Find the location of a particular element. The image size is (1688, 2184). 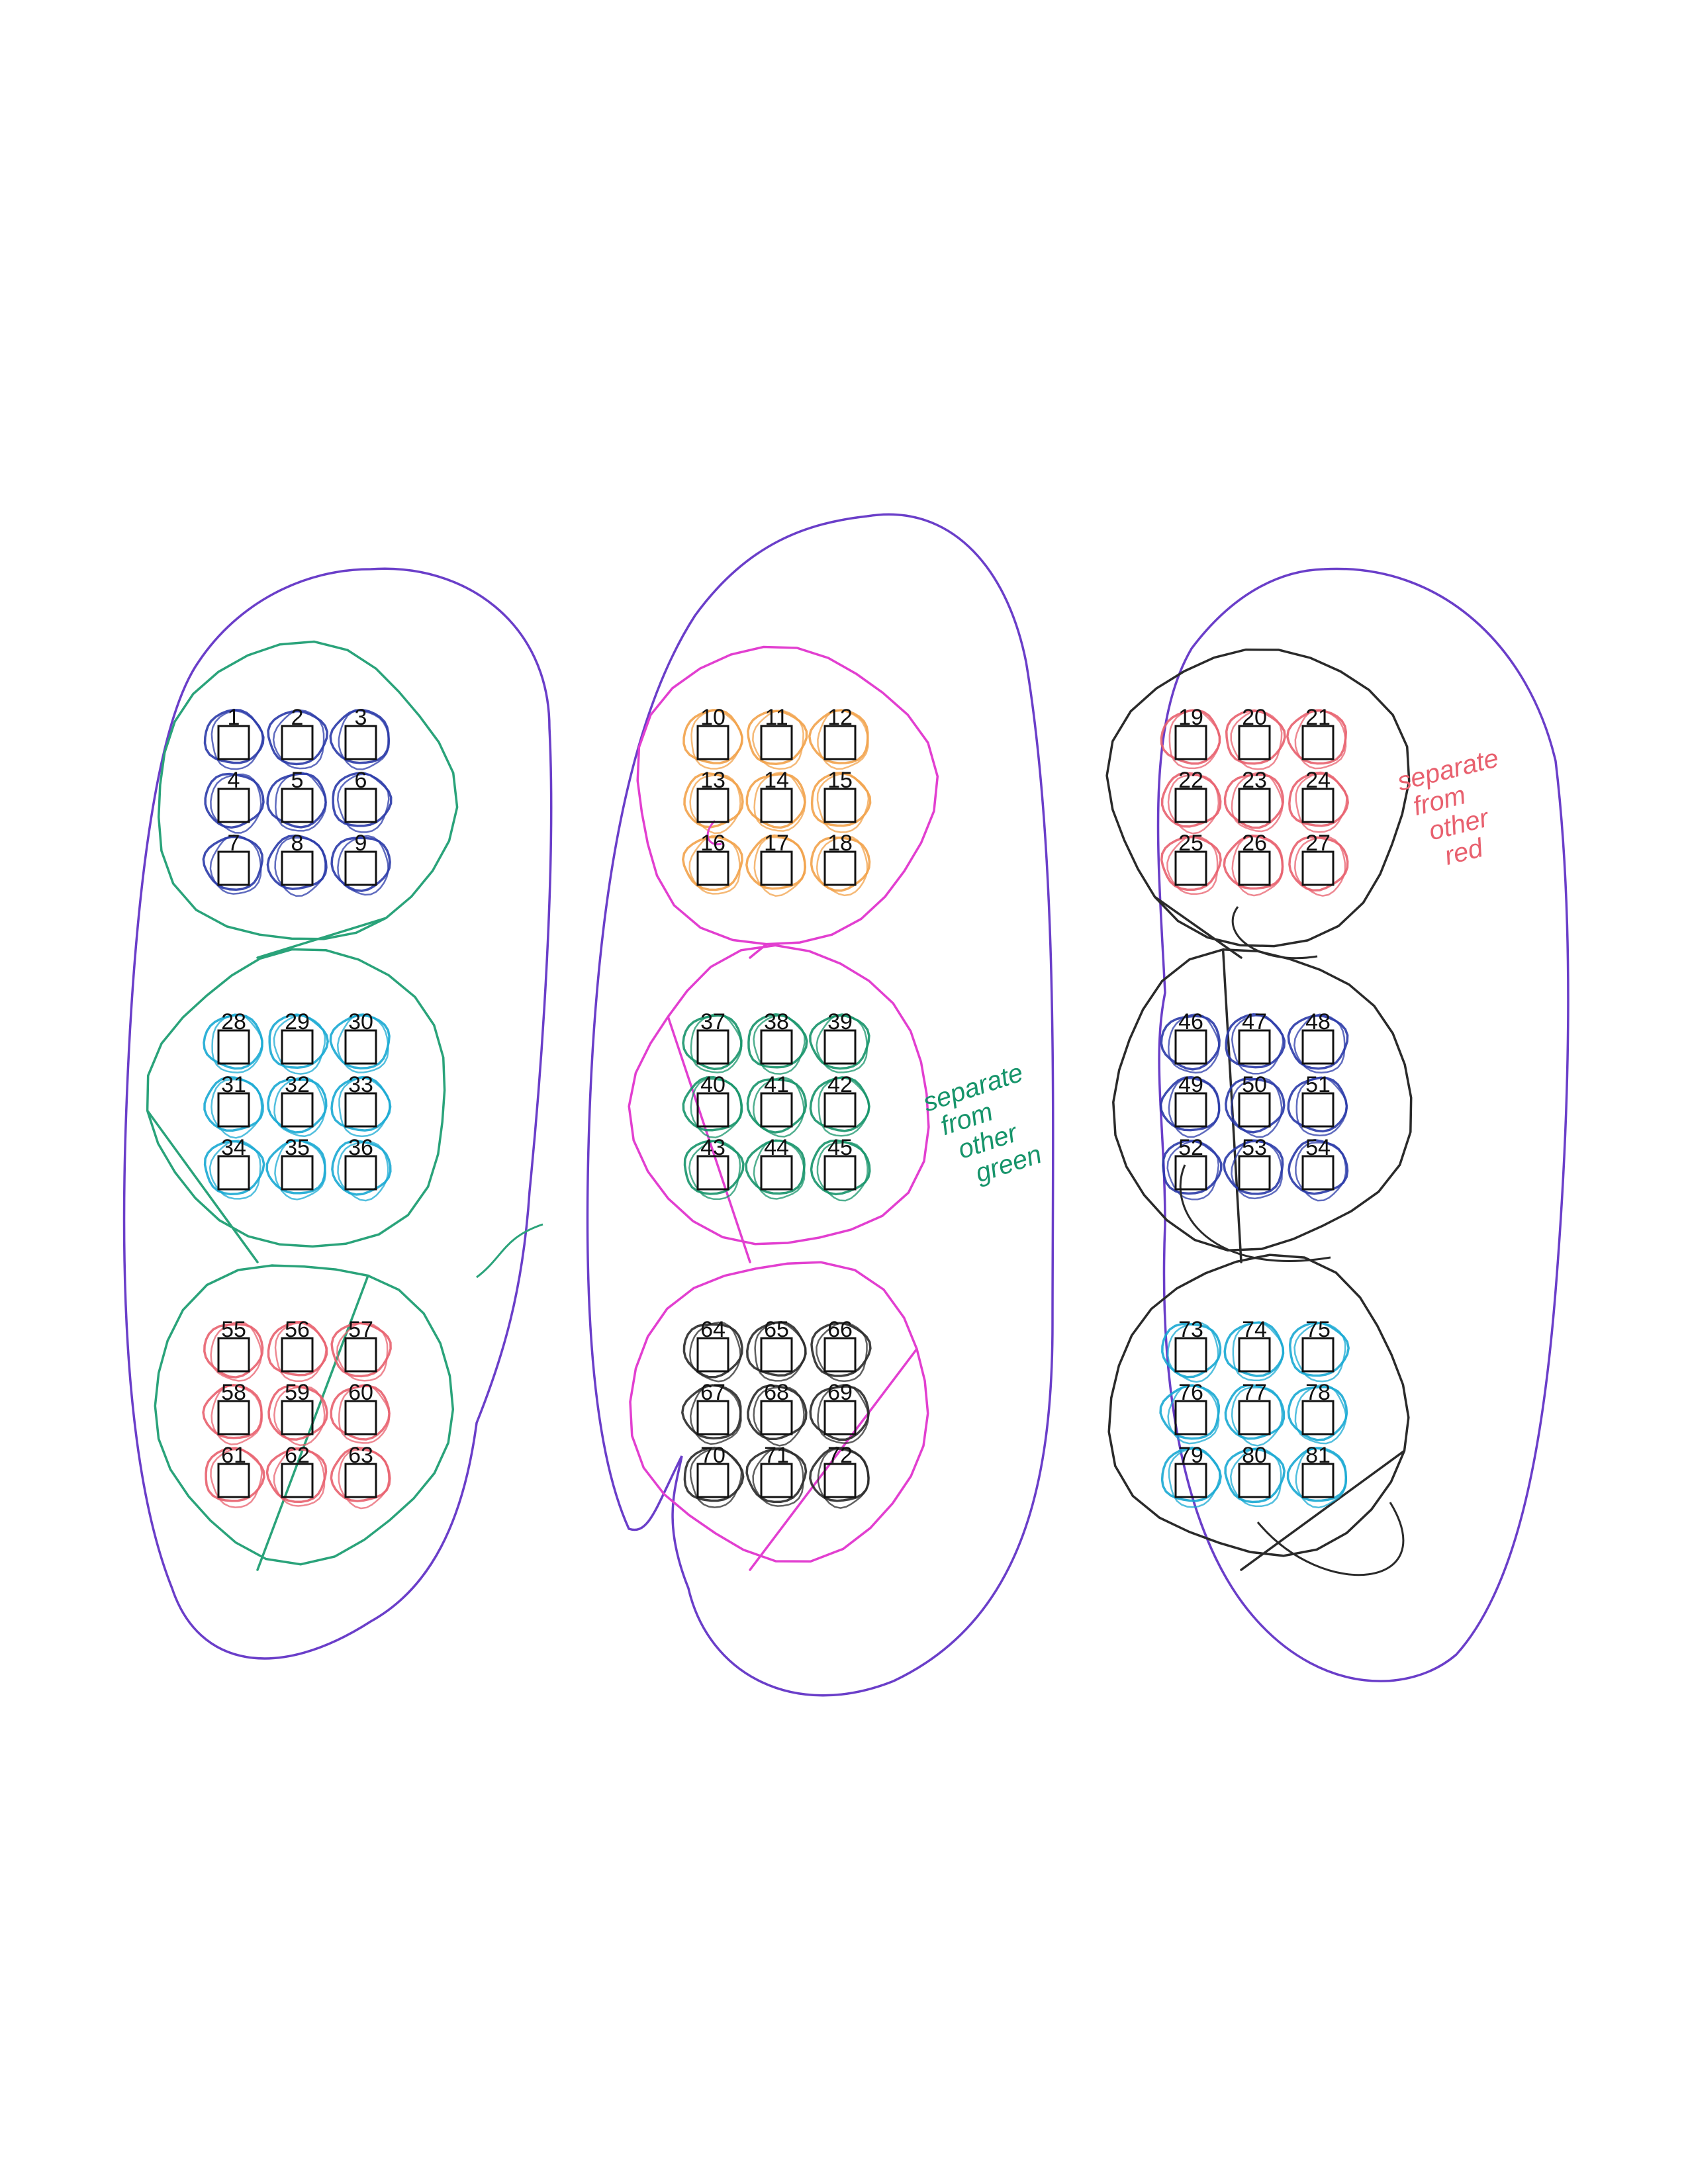

item-number: 38 is located at coordinates (776, 1021).